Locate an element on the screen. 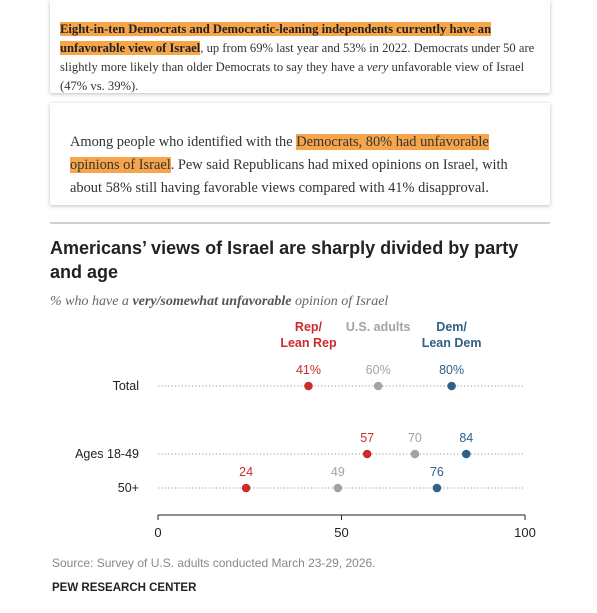  paragraph-text: Among people who identified with the is located at coordinates (183, 142).